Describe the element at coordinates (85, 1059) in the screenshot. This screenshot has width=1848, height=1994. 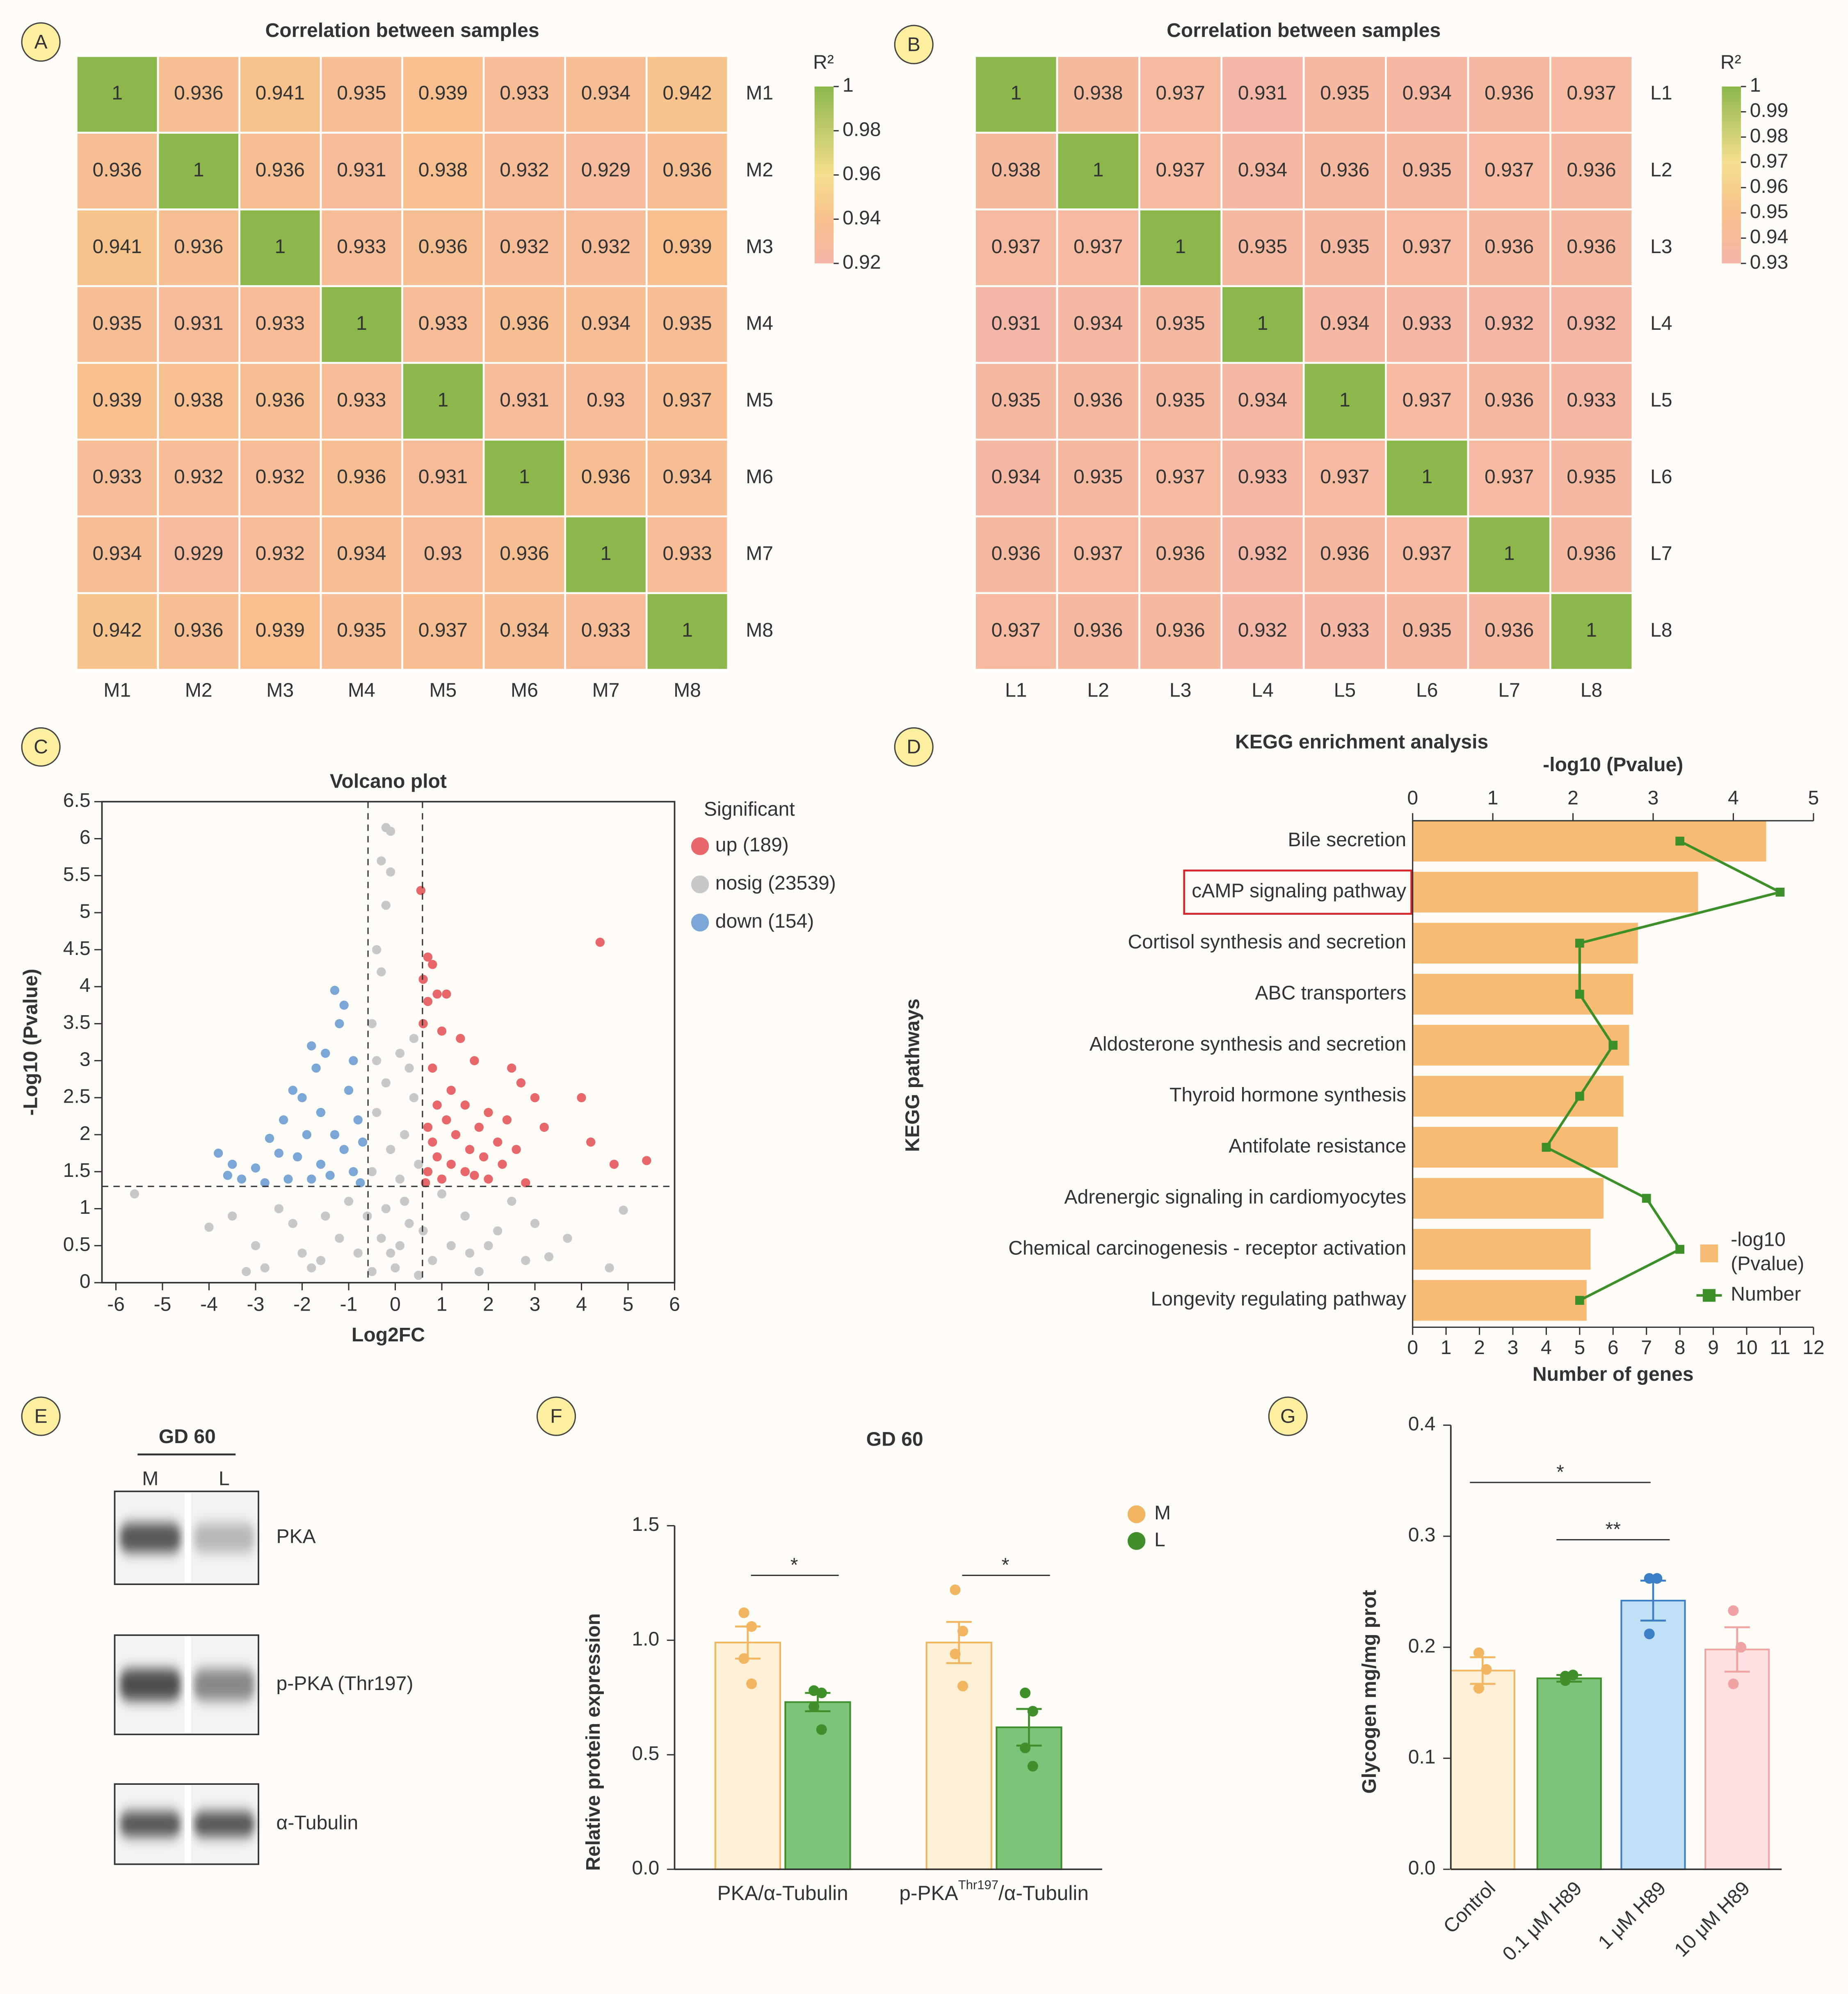
I see `y-tick-label: 3` at that location.